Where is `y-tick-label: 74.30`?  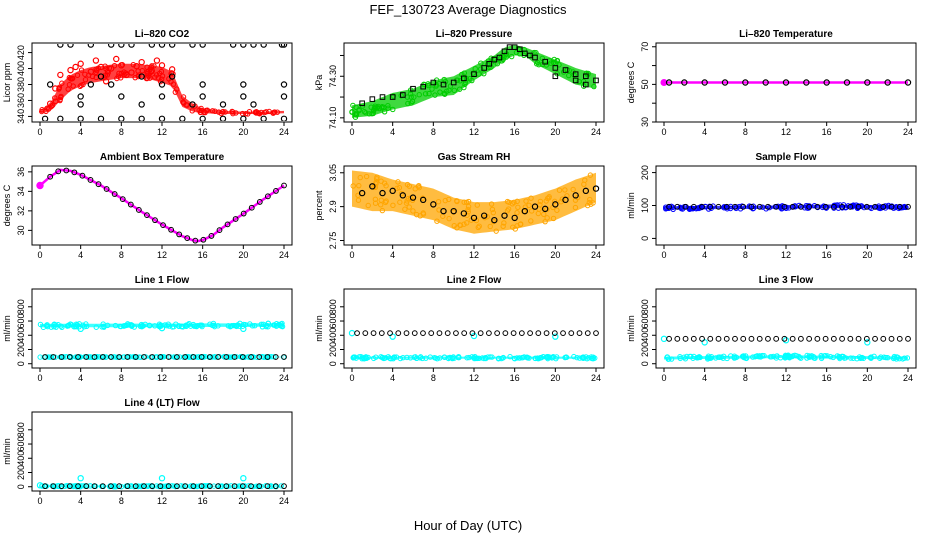
y-tick-label: 74.30 is located at coordinates (333, 76).